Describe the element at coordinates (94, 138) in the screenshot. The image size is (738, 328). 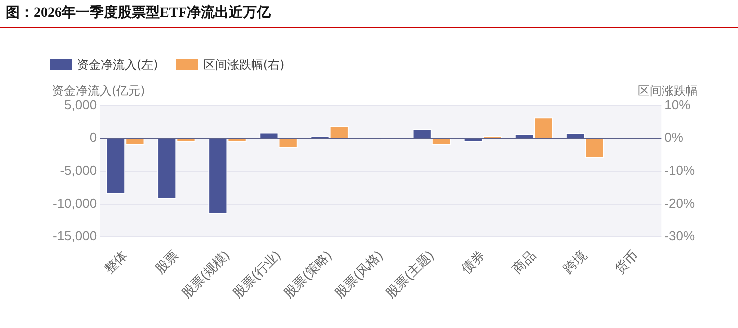
I see `y-tick-label: 0` at that location.